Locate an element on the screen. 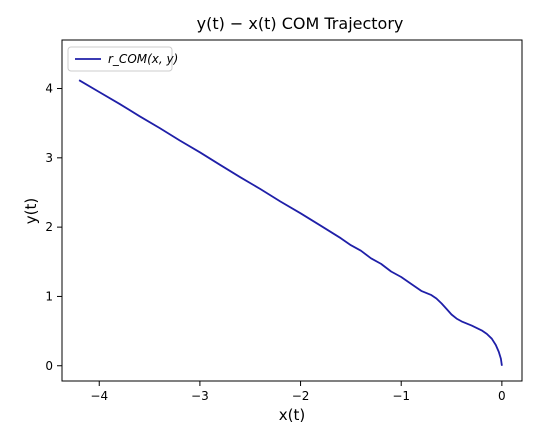 This screenshot has width=540, height=437. y-axis: 0 1 2 3 4 is located at coordinates (53, 227).